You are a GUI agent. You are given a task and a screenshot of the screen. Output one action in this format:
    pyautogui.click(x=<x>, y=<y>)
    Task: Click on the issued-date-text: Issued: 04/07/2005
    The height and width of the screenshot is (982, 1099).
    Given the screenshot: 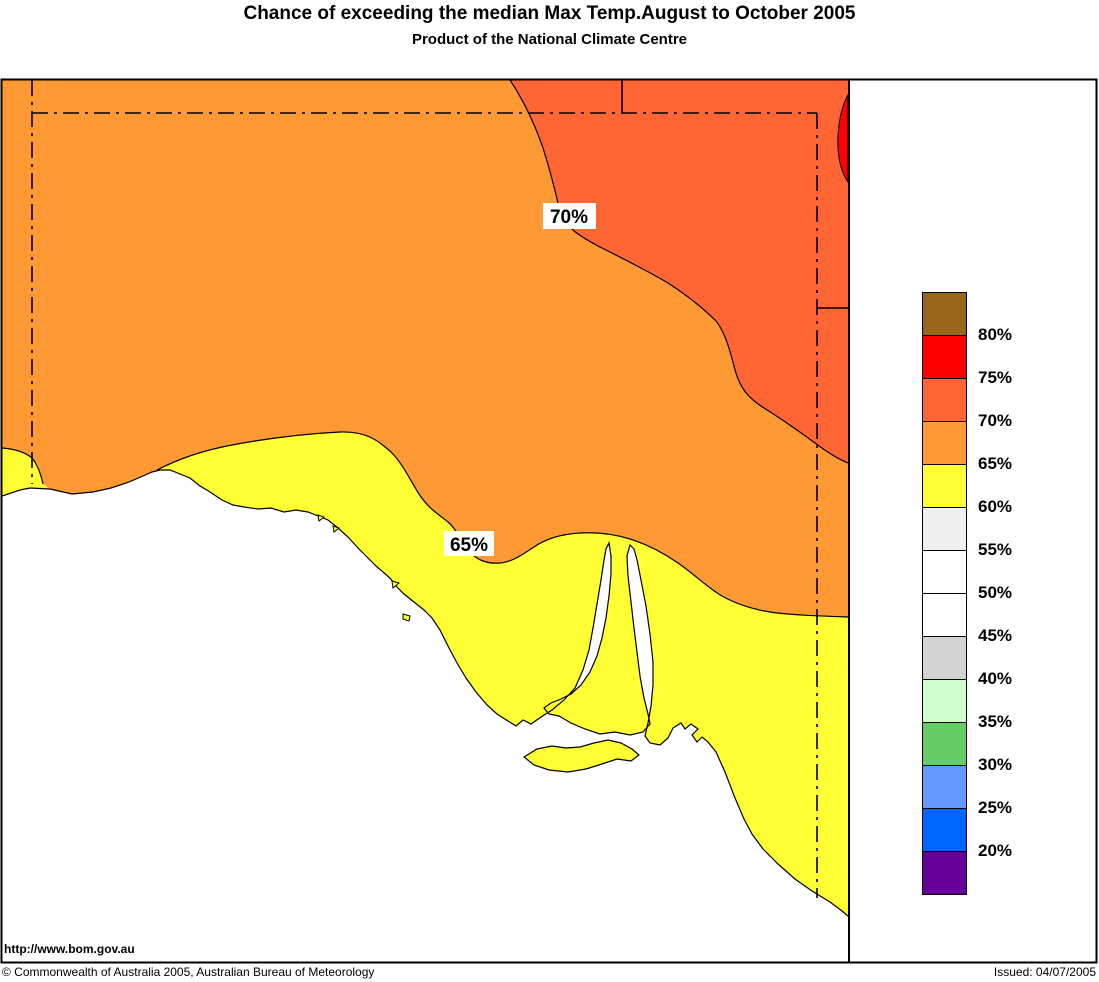 What is the action you would take?
    pyautogui.click(x=1044, y=972)
    